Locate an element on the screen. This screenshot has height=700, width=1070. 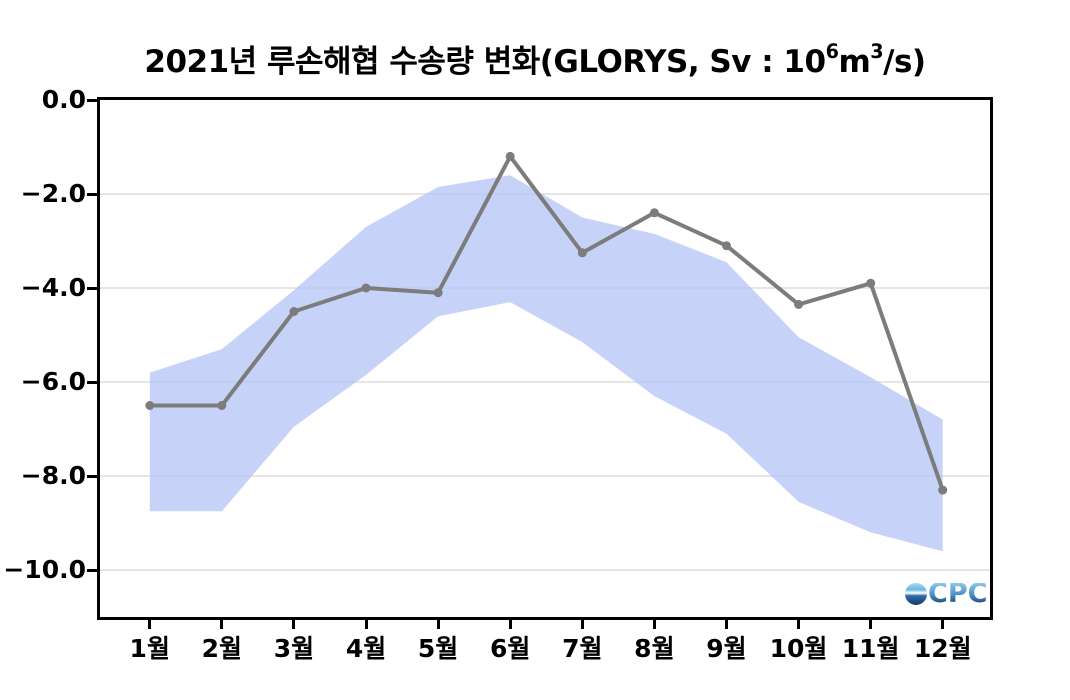
ocpc-logo: CPC is located at coordinates (946, 593).